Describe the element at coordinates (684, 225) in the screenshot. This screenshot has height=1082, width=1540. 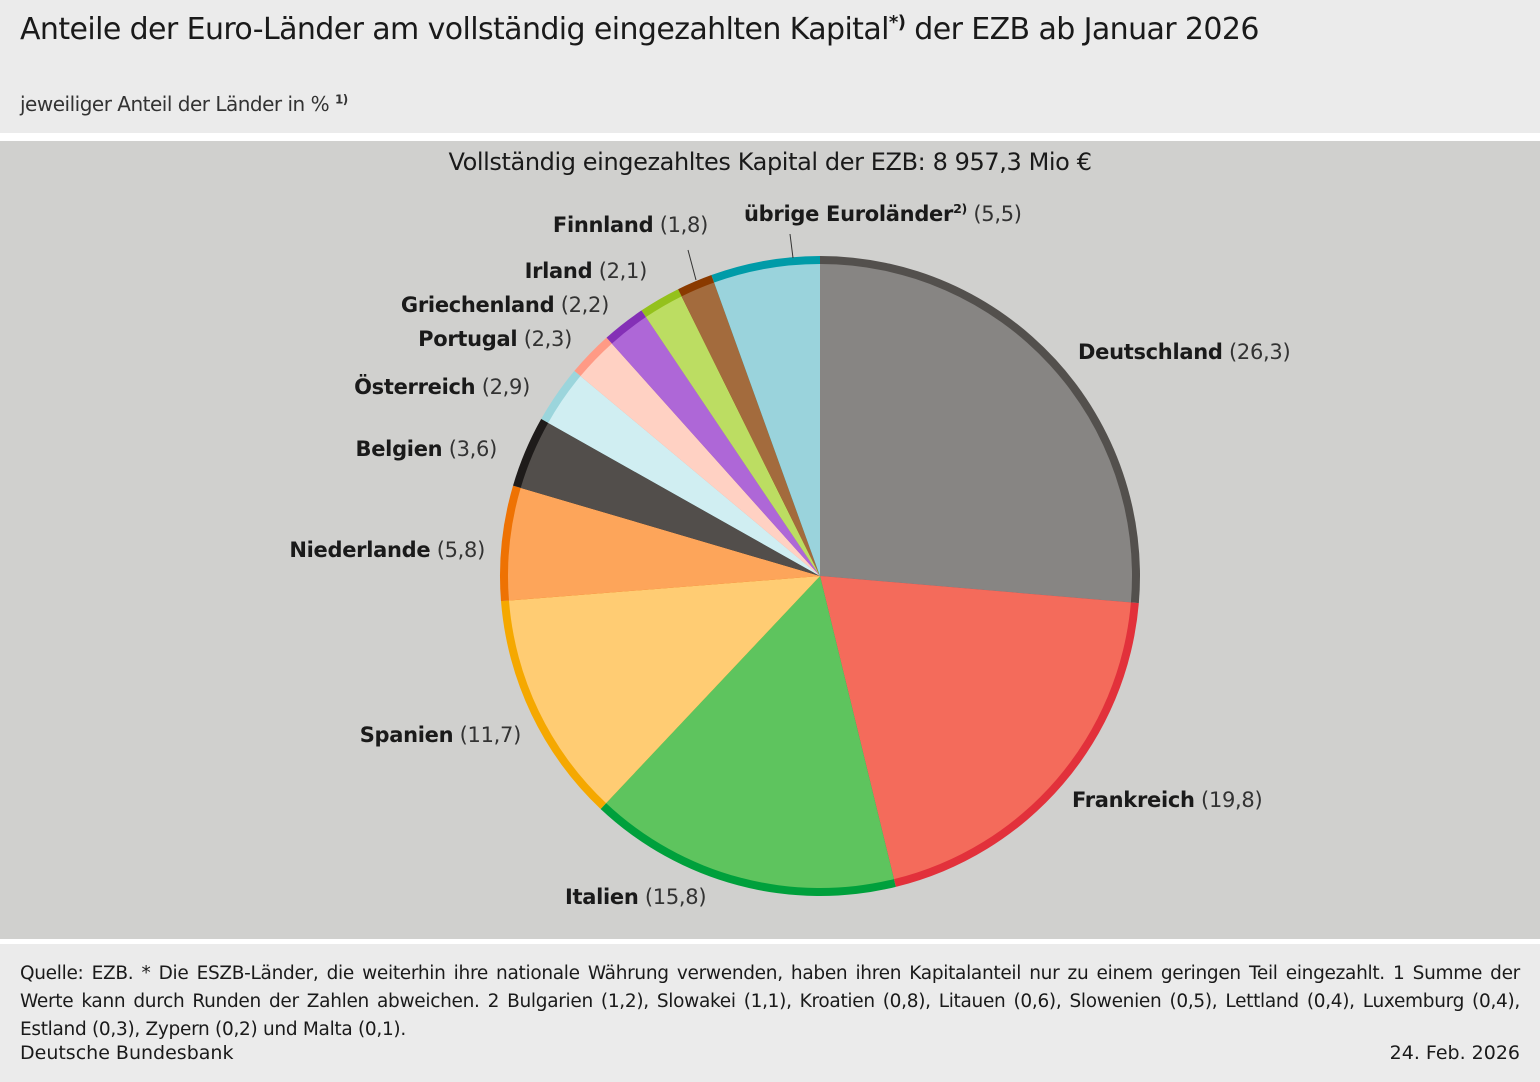
I see `slice-value: (1,8)` at that location.